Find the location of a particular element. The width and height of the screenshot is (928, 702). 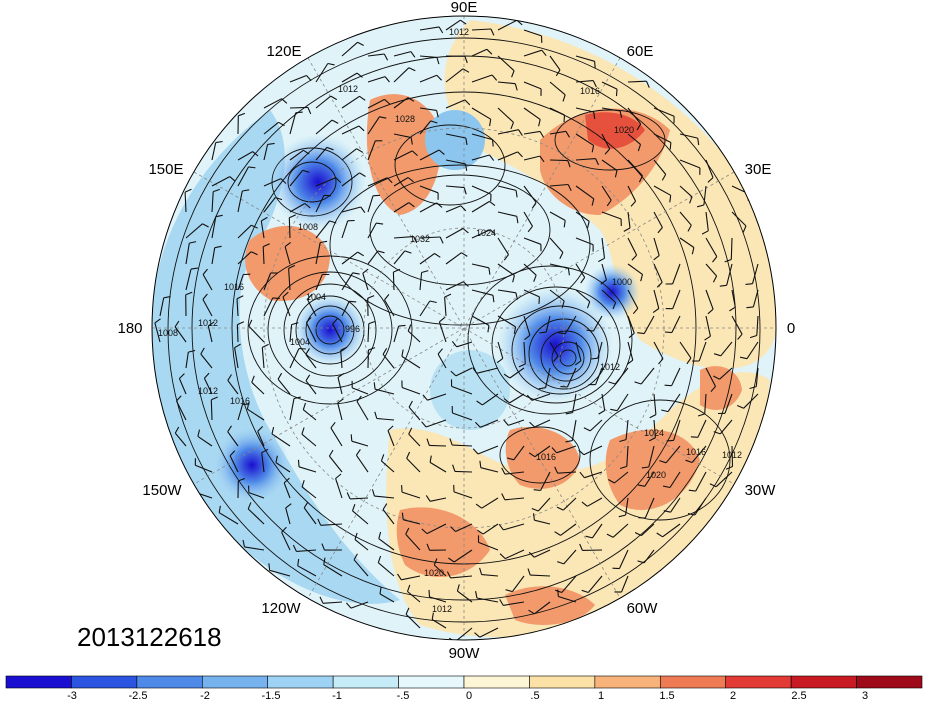

isobar is located at coordinates (330, 330).